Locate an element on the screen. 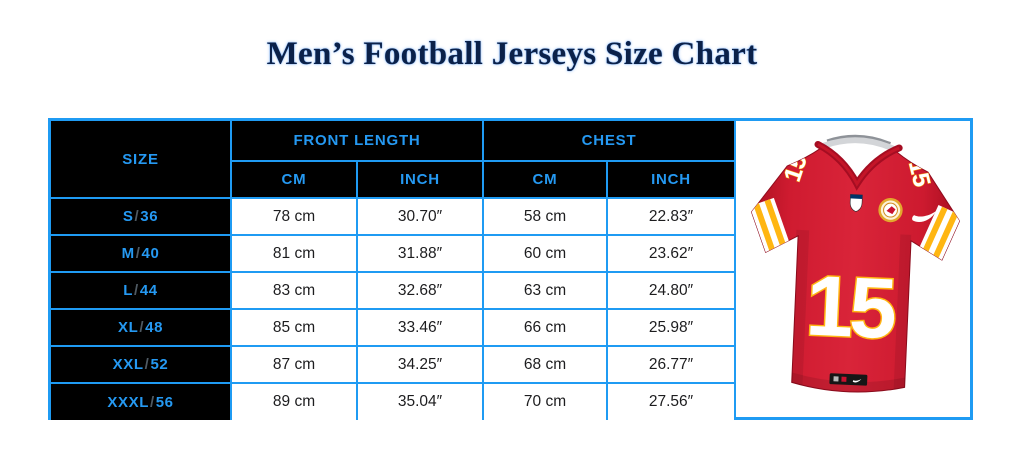  table-row: XXL/52 87 cm 34.25″ 68 cm 26.77″ is located at coordinates (393, 364).